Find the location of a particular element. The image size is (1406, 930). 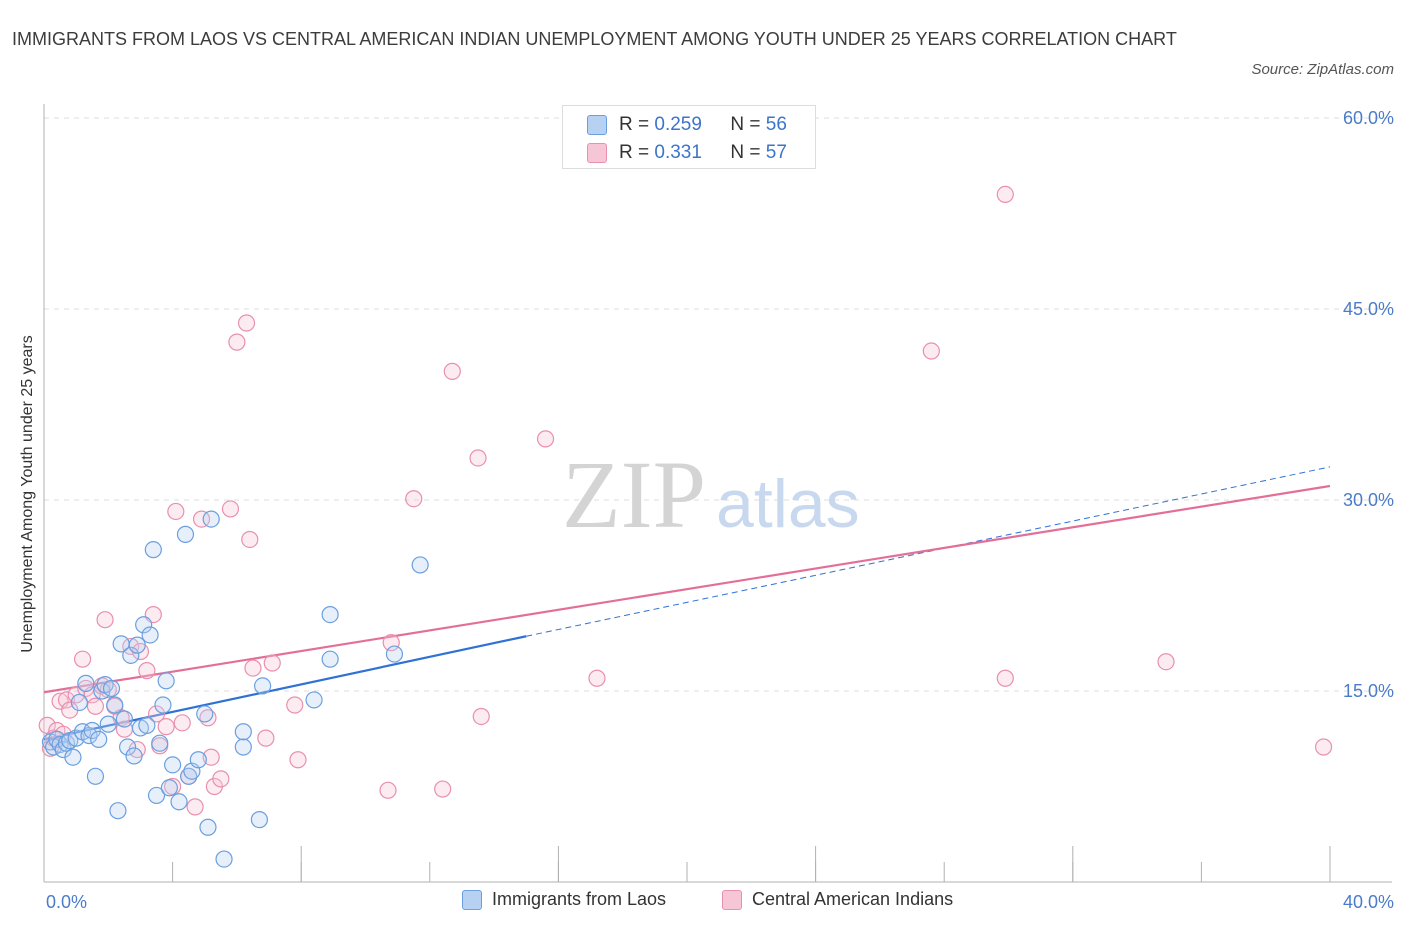

legend-row-pink: R = 0.331 N = 57 is located at coordinates (687, 153).